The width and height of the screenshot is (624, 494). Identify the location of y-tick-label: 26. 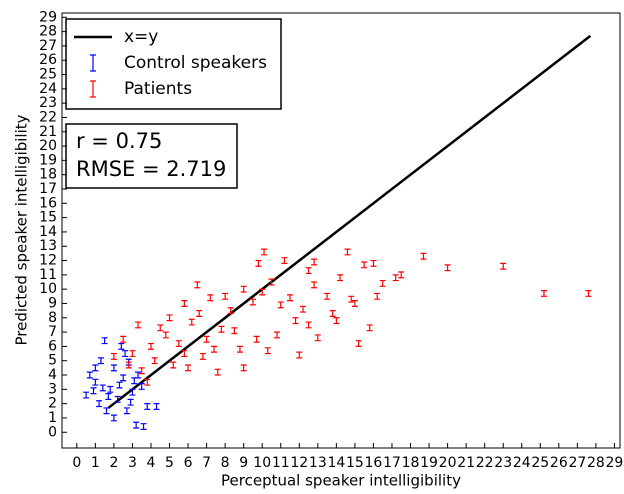
(48, 60).